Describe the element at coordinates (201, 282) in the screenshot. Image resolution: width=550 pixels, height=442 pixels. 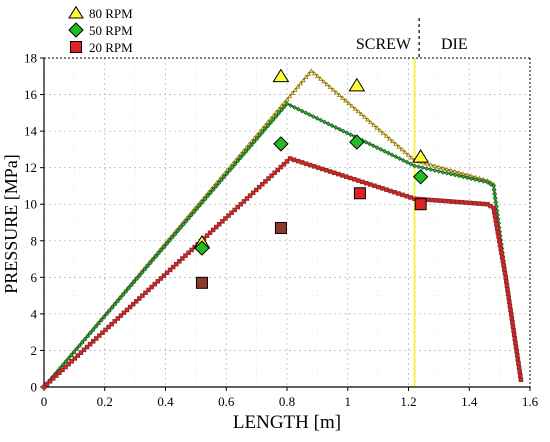
I see `measured-point-20-rpm` at that location.